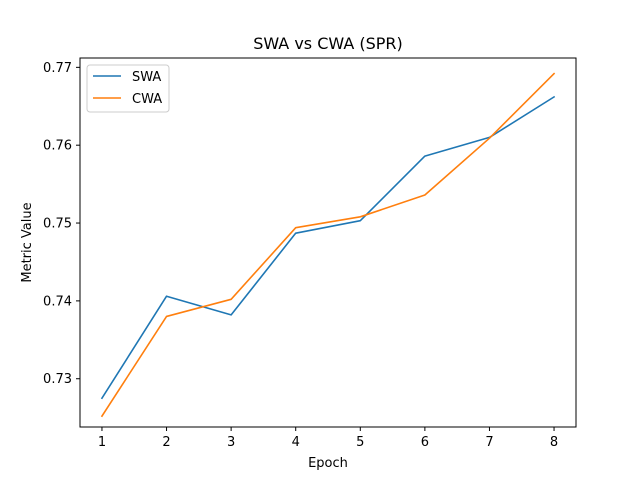  What do you see at coordinates (489, 442) in the screenshot?
I see `x-tick-label: 7` at bounding box center [489, 442].